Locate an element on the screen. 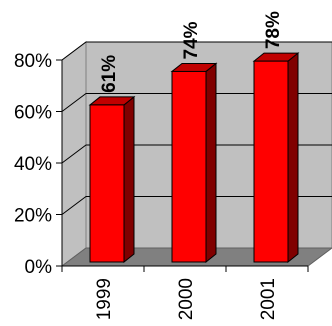  bar-1999 is located at coordinates (112, 179).